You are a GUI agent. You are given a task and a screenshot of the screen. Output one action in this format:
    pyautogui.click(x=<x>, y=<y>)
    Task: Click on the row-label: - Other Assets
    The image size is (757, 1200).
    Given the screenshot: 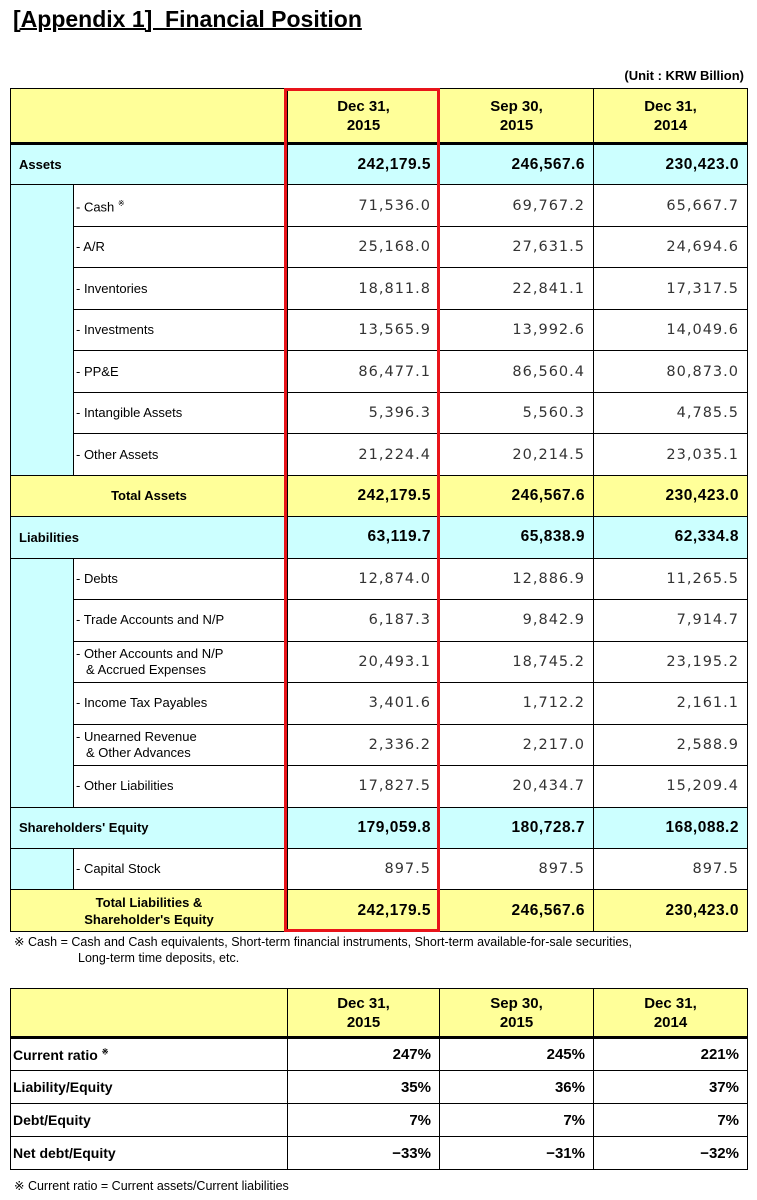 What is the action you would take?
    pyautogui.click(x=117, y=454)
    